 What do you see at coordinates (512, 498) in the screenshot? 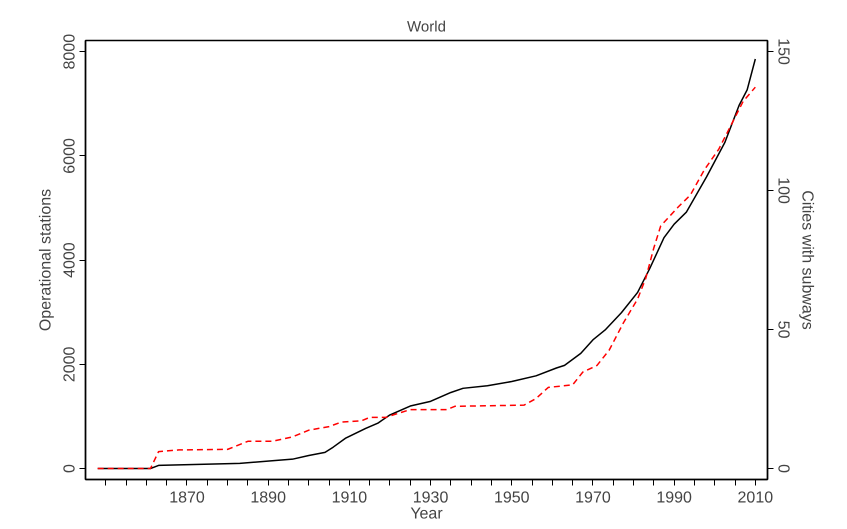
I see `x-tick-label: 1950` at bounding box center [512, 498].